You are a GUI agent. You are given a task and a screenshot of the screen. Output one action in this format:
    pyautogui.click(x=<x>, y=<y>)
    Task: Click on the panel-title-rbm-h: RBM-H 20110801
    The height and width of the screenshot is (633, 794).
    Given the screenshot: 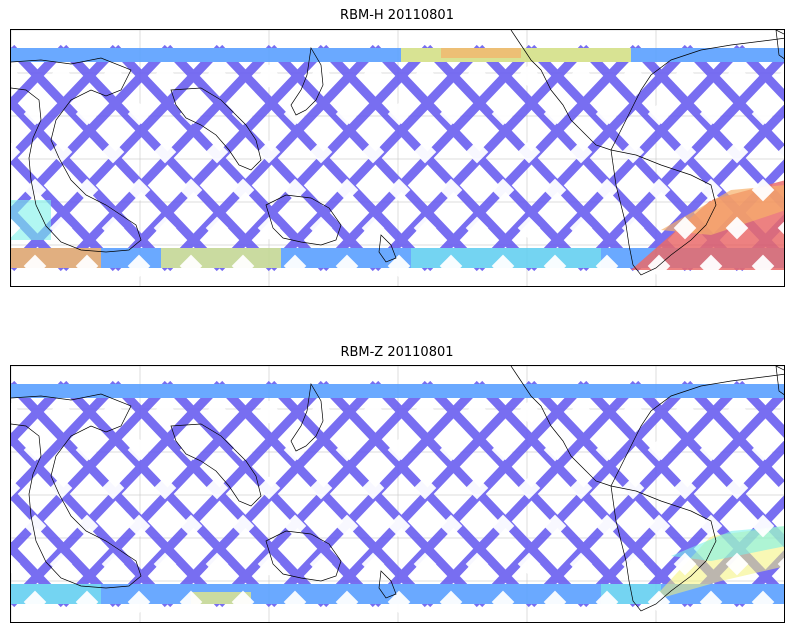 What is the action you would take?
    pyautogui.click(x=397, y=15)
    